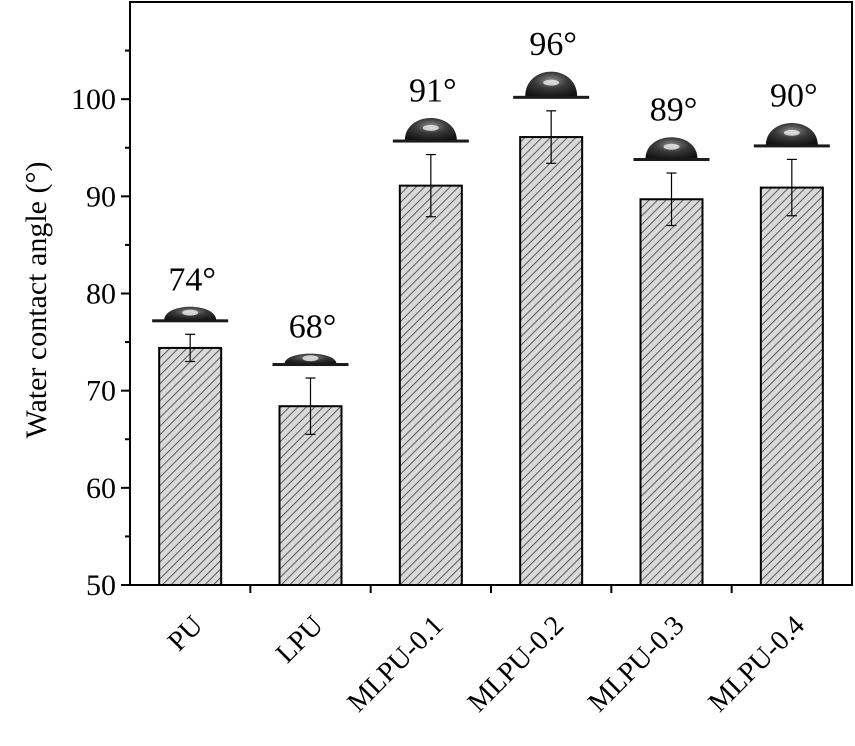  What do you see at coordinates (192, 279) in the screenshot?
I see `angle-label: 74°` at bounding box center [192, 279].